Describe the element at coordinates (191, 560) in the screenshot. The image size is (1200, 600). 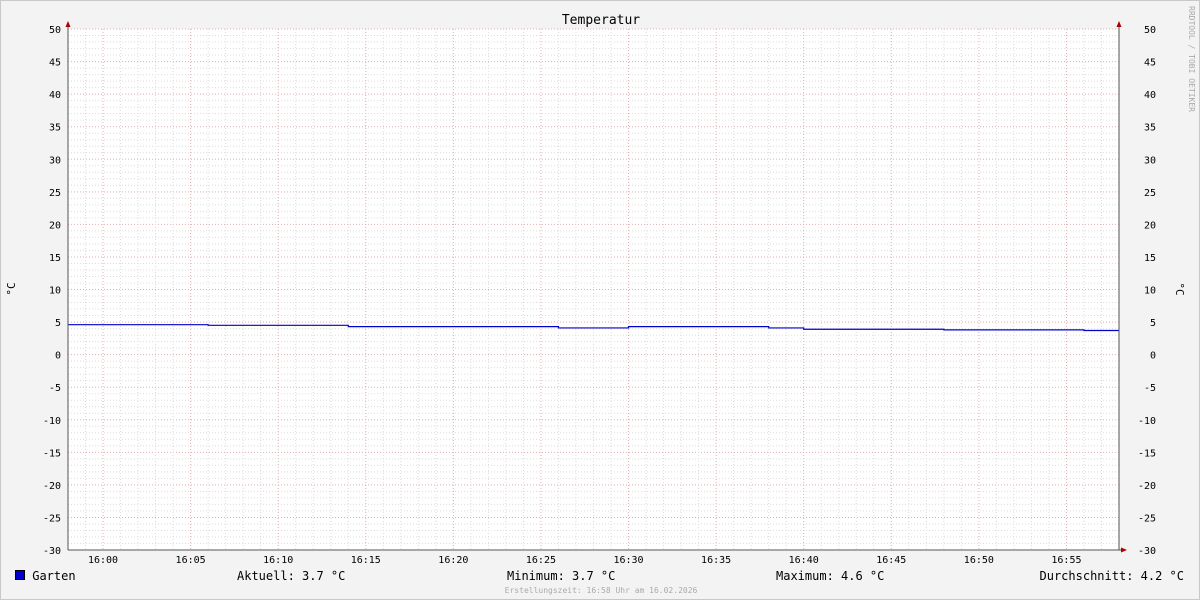
I see `x-tick-label: 16:05` at that location.